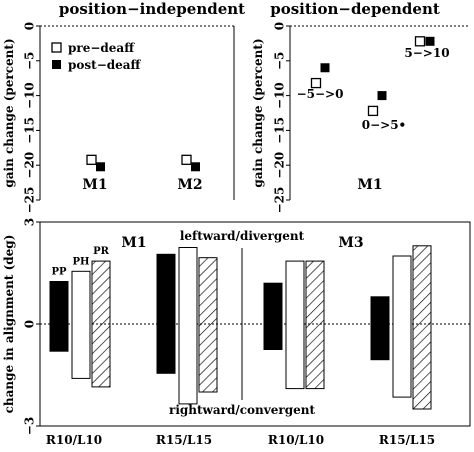 This screenshot has width=474, height=452. Describe the element at coordinates (384, 125) in the screenshot. I see `panel-b-point-label-2: 0−>5•` at that location.